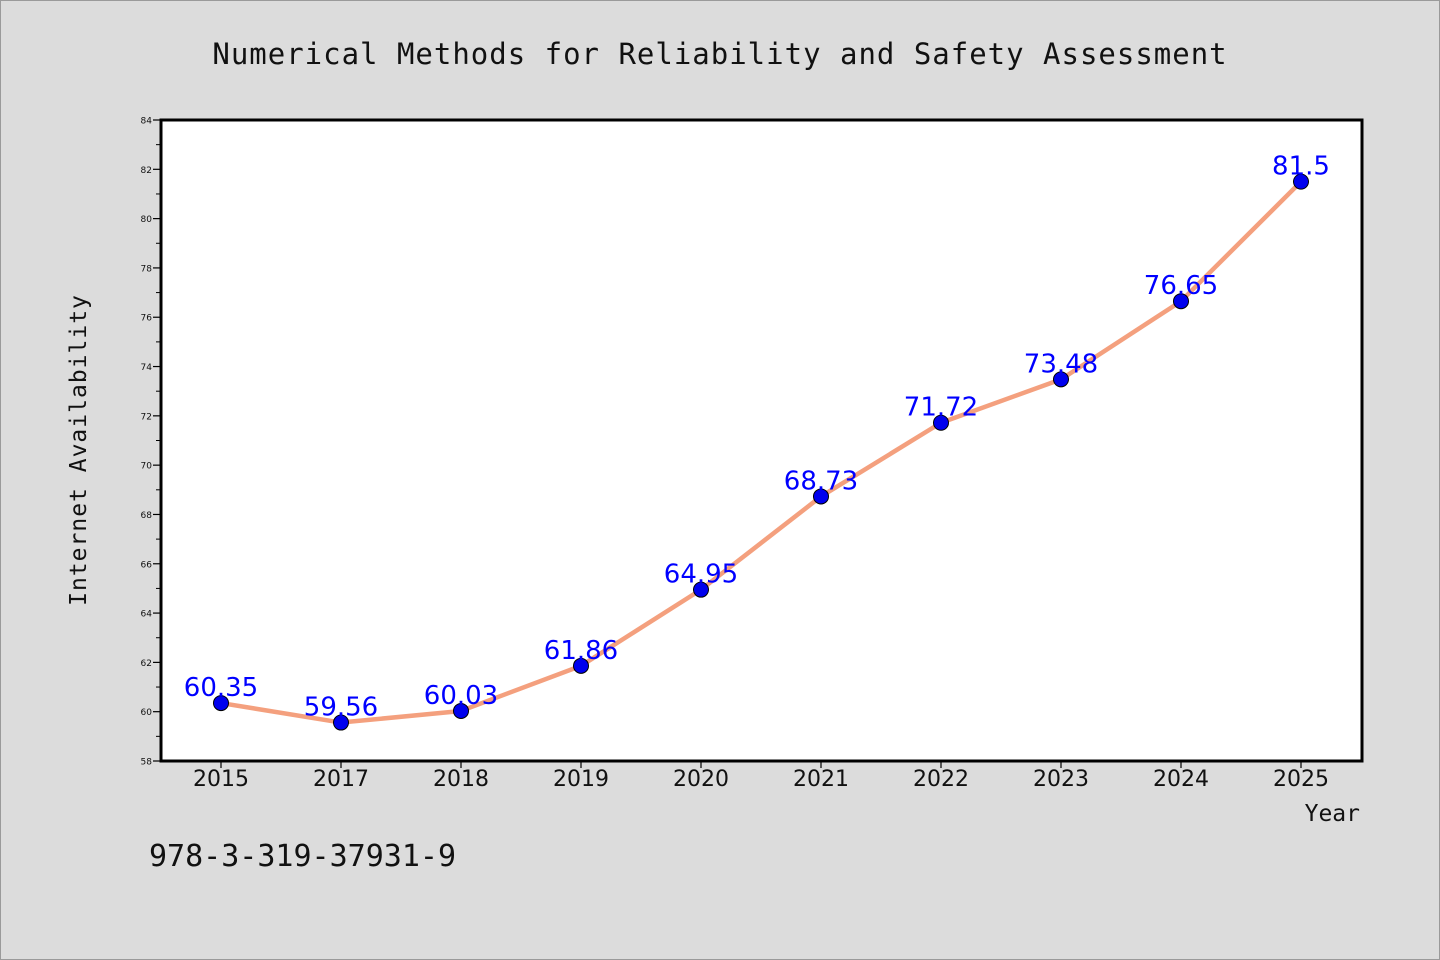 The width and height of the screenshot is (1440, 960). What do you see at coordinates (147, 220) in the screenshot?
I see `y-tick-label: 80` at bounding box center [147, 220].